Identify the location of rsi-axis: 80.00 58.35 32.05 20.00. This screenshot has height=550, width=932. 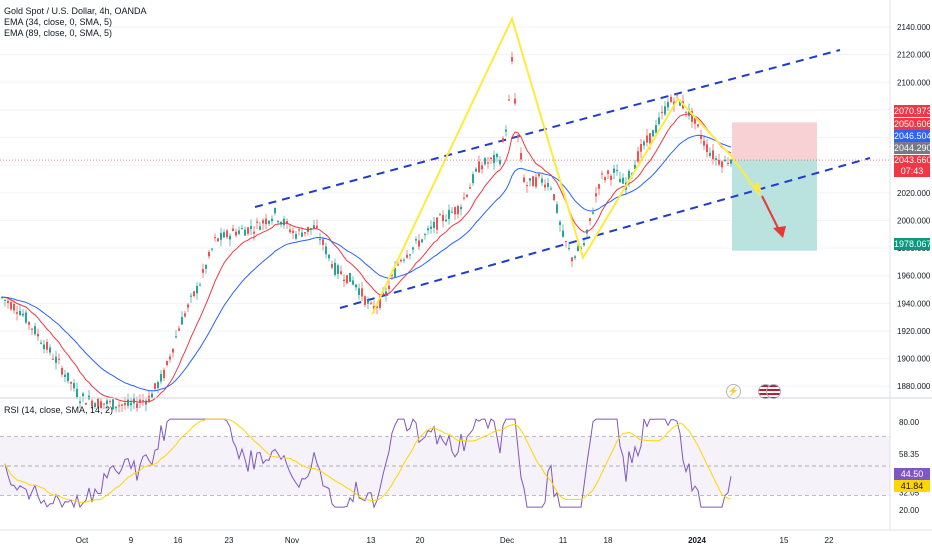
(909, 466).